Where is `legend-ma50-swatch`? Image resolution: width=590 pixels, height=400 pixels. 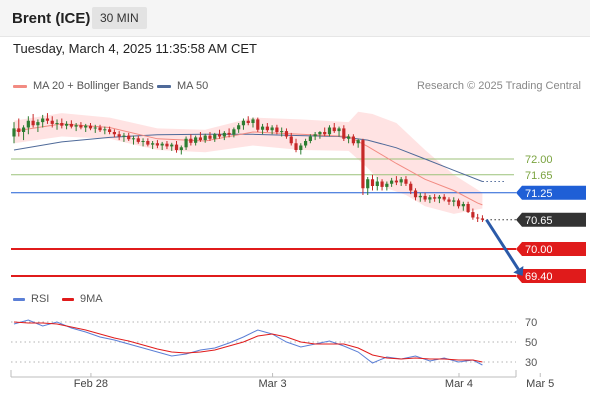
legend-ma50-swatch is located at coordinates (164, 86).